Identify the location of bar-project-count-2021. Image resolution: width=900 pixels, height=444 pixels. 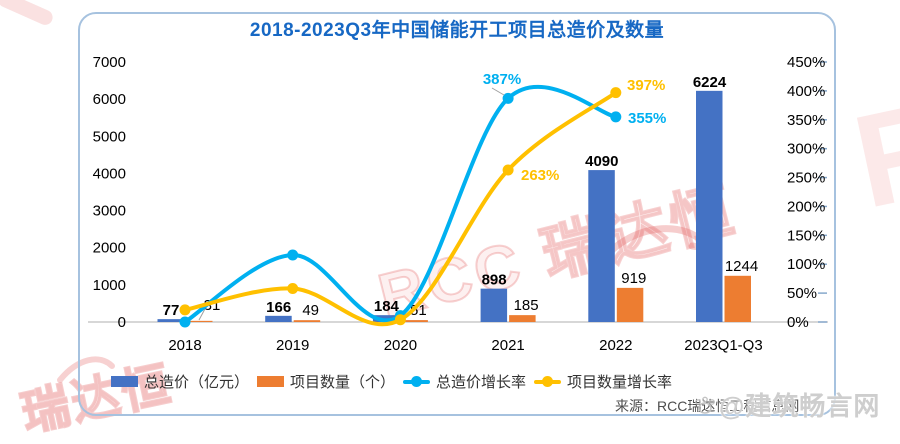
(522, 318).